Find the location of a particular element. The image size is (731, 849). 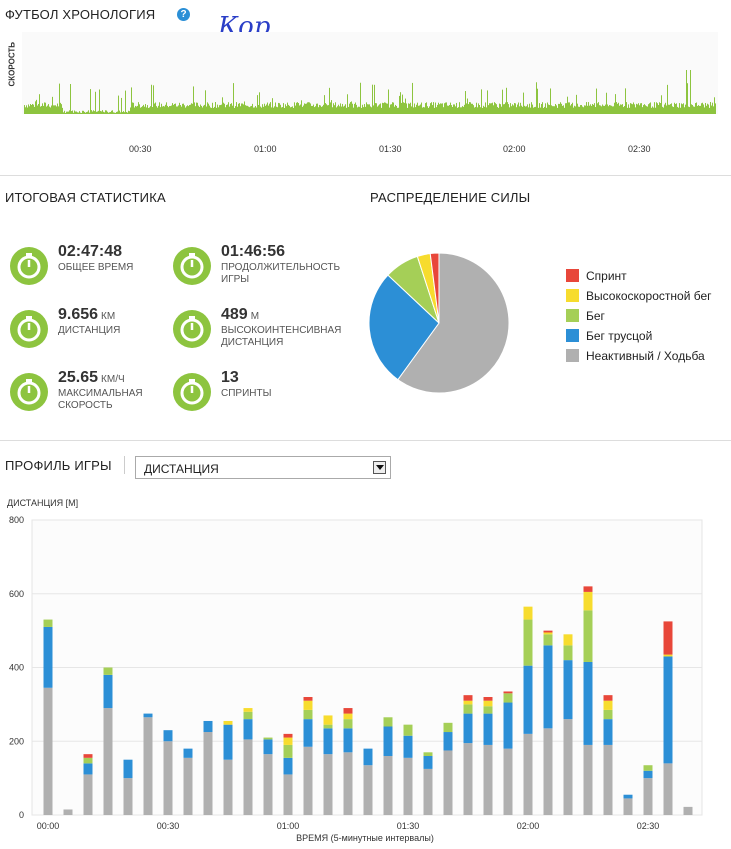

metric-select: ДИСТАНЦИЯ is located at coordinates (263, 467).